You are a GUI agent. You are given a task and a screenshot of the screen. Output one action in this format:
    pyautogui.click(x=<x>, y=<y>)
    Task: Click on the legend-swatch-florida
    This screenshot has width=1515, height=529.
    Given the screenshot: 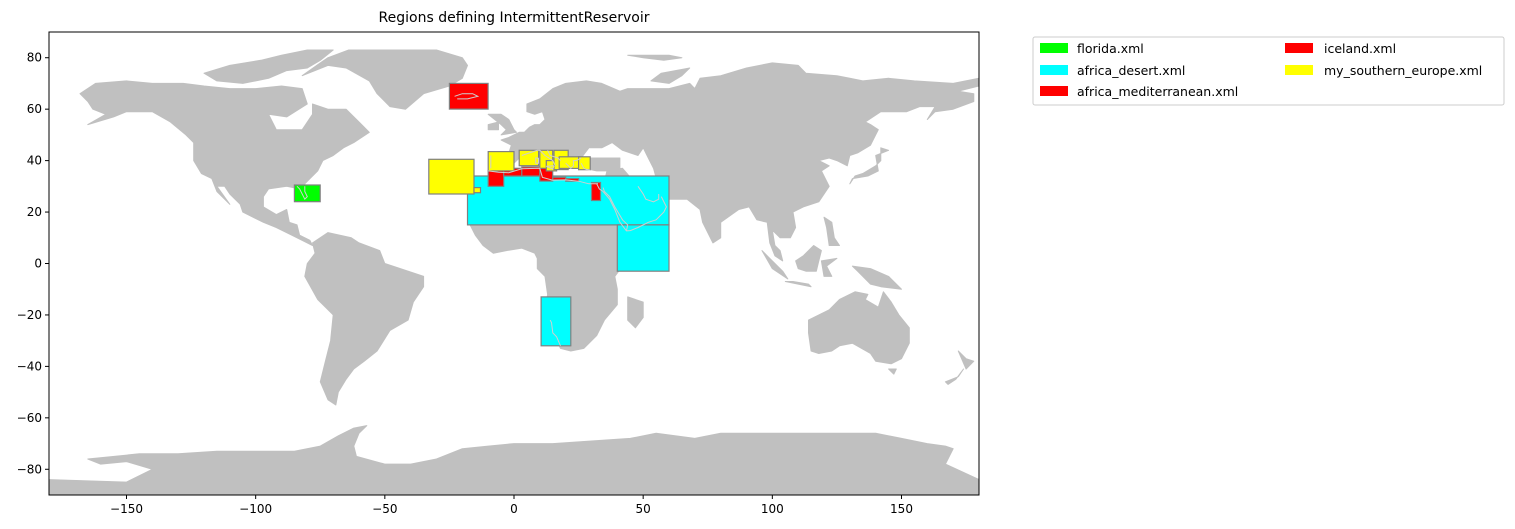 What is the action you would take?
    pyautogui.click(x=1054, y=48)
    